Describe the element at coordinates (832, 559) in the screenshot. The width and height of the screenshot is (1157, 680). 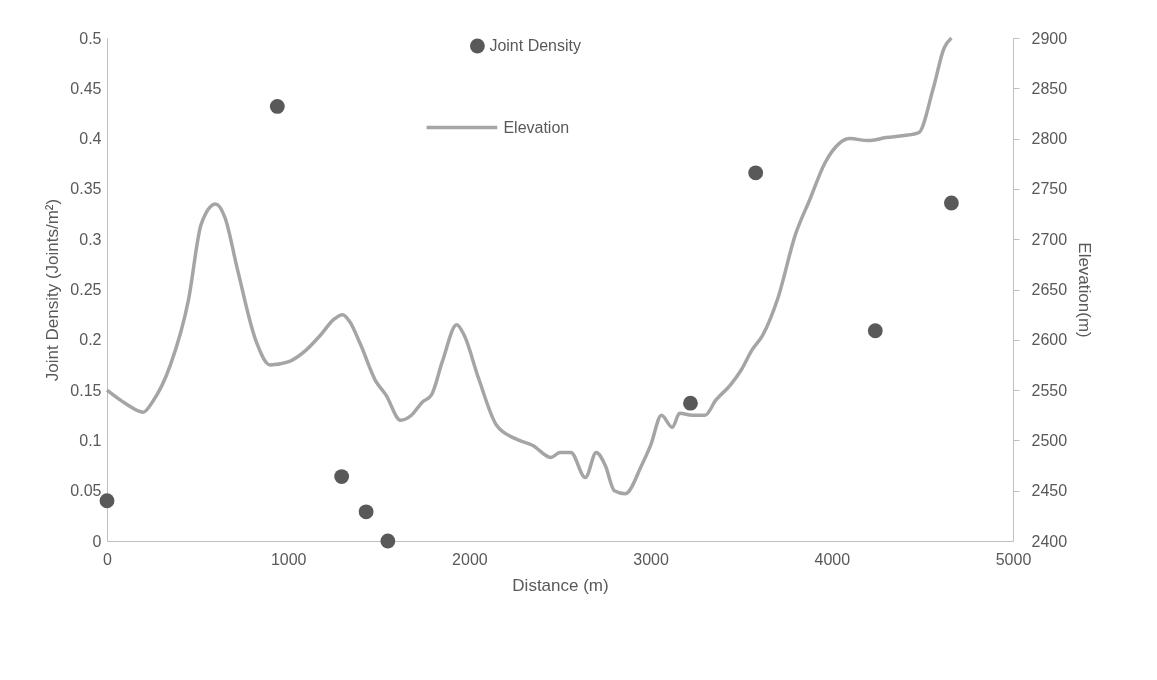
I see `x-tick-label: 4000` at that location.